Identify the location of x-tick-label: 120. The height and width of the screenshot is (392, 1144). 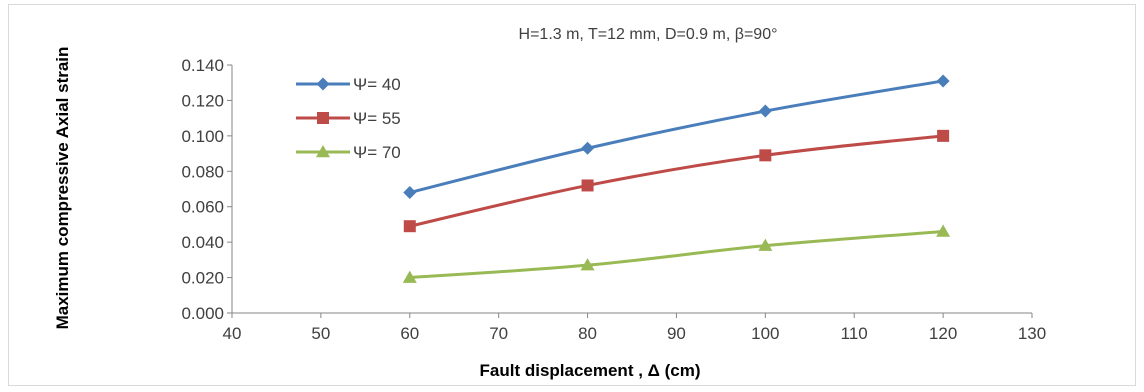
(943, 333).